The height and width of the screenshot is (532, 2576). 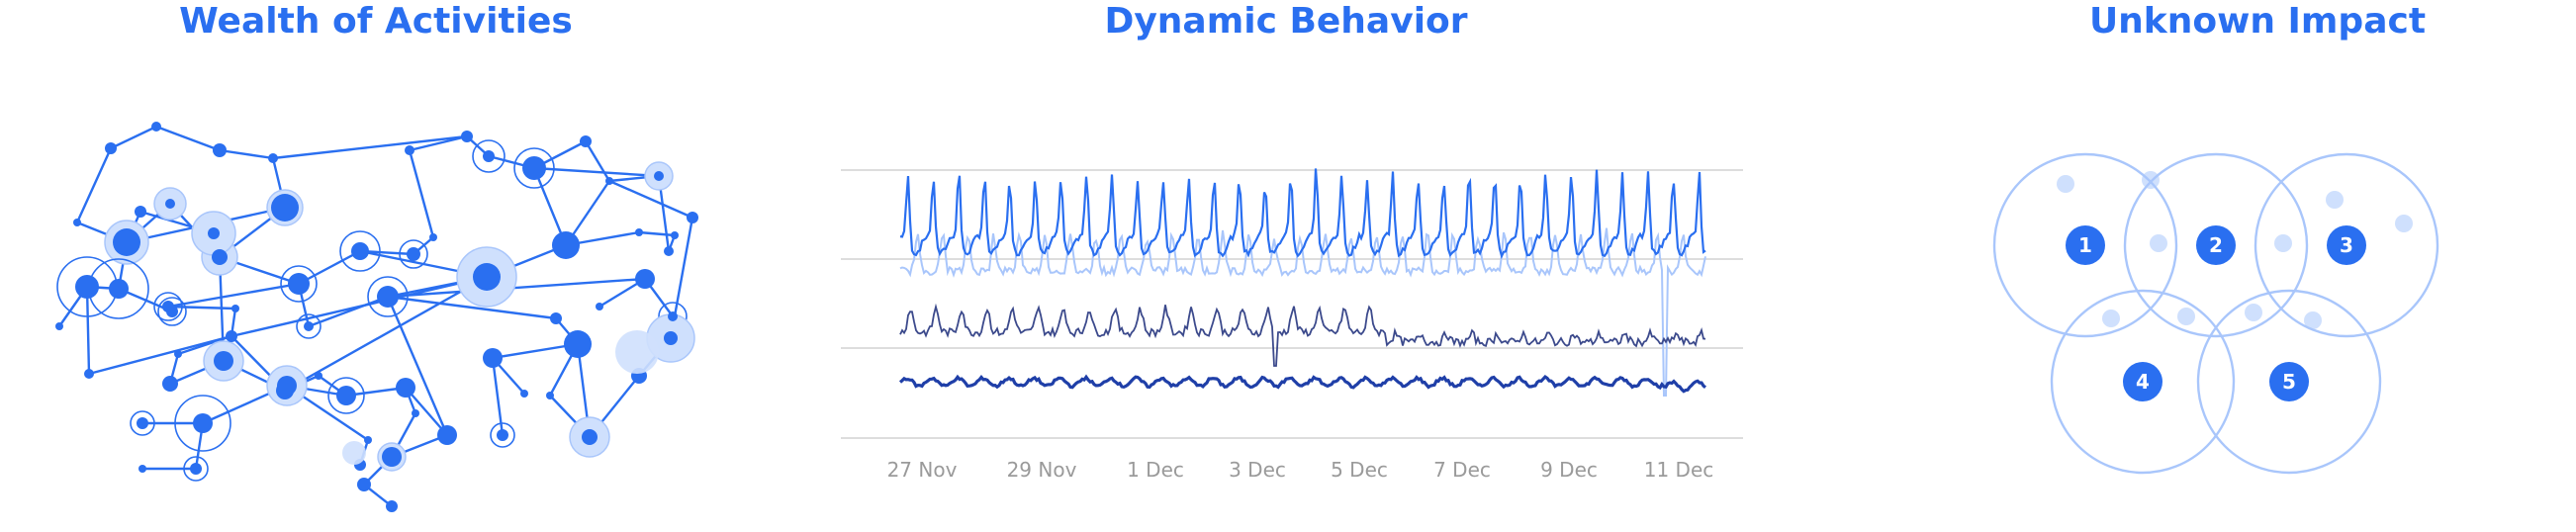 What do you see at coordinates (376, 21) in the screenshot?
I see `network-title: Wealth of Activities` at bounding box center [376, 21].